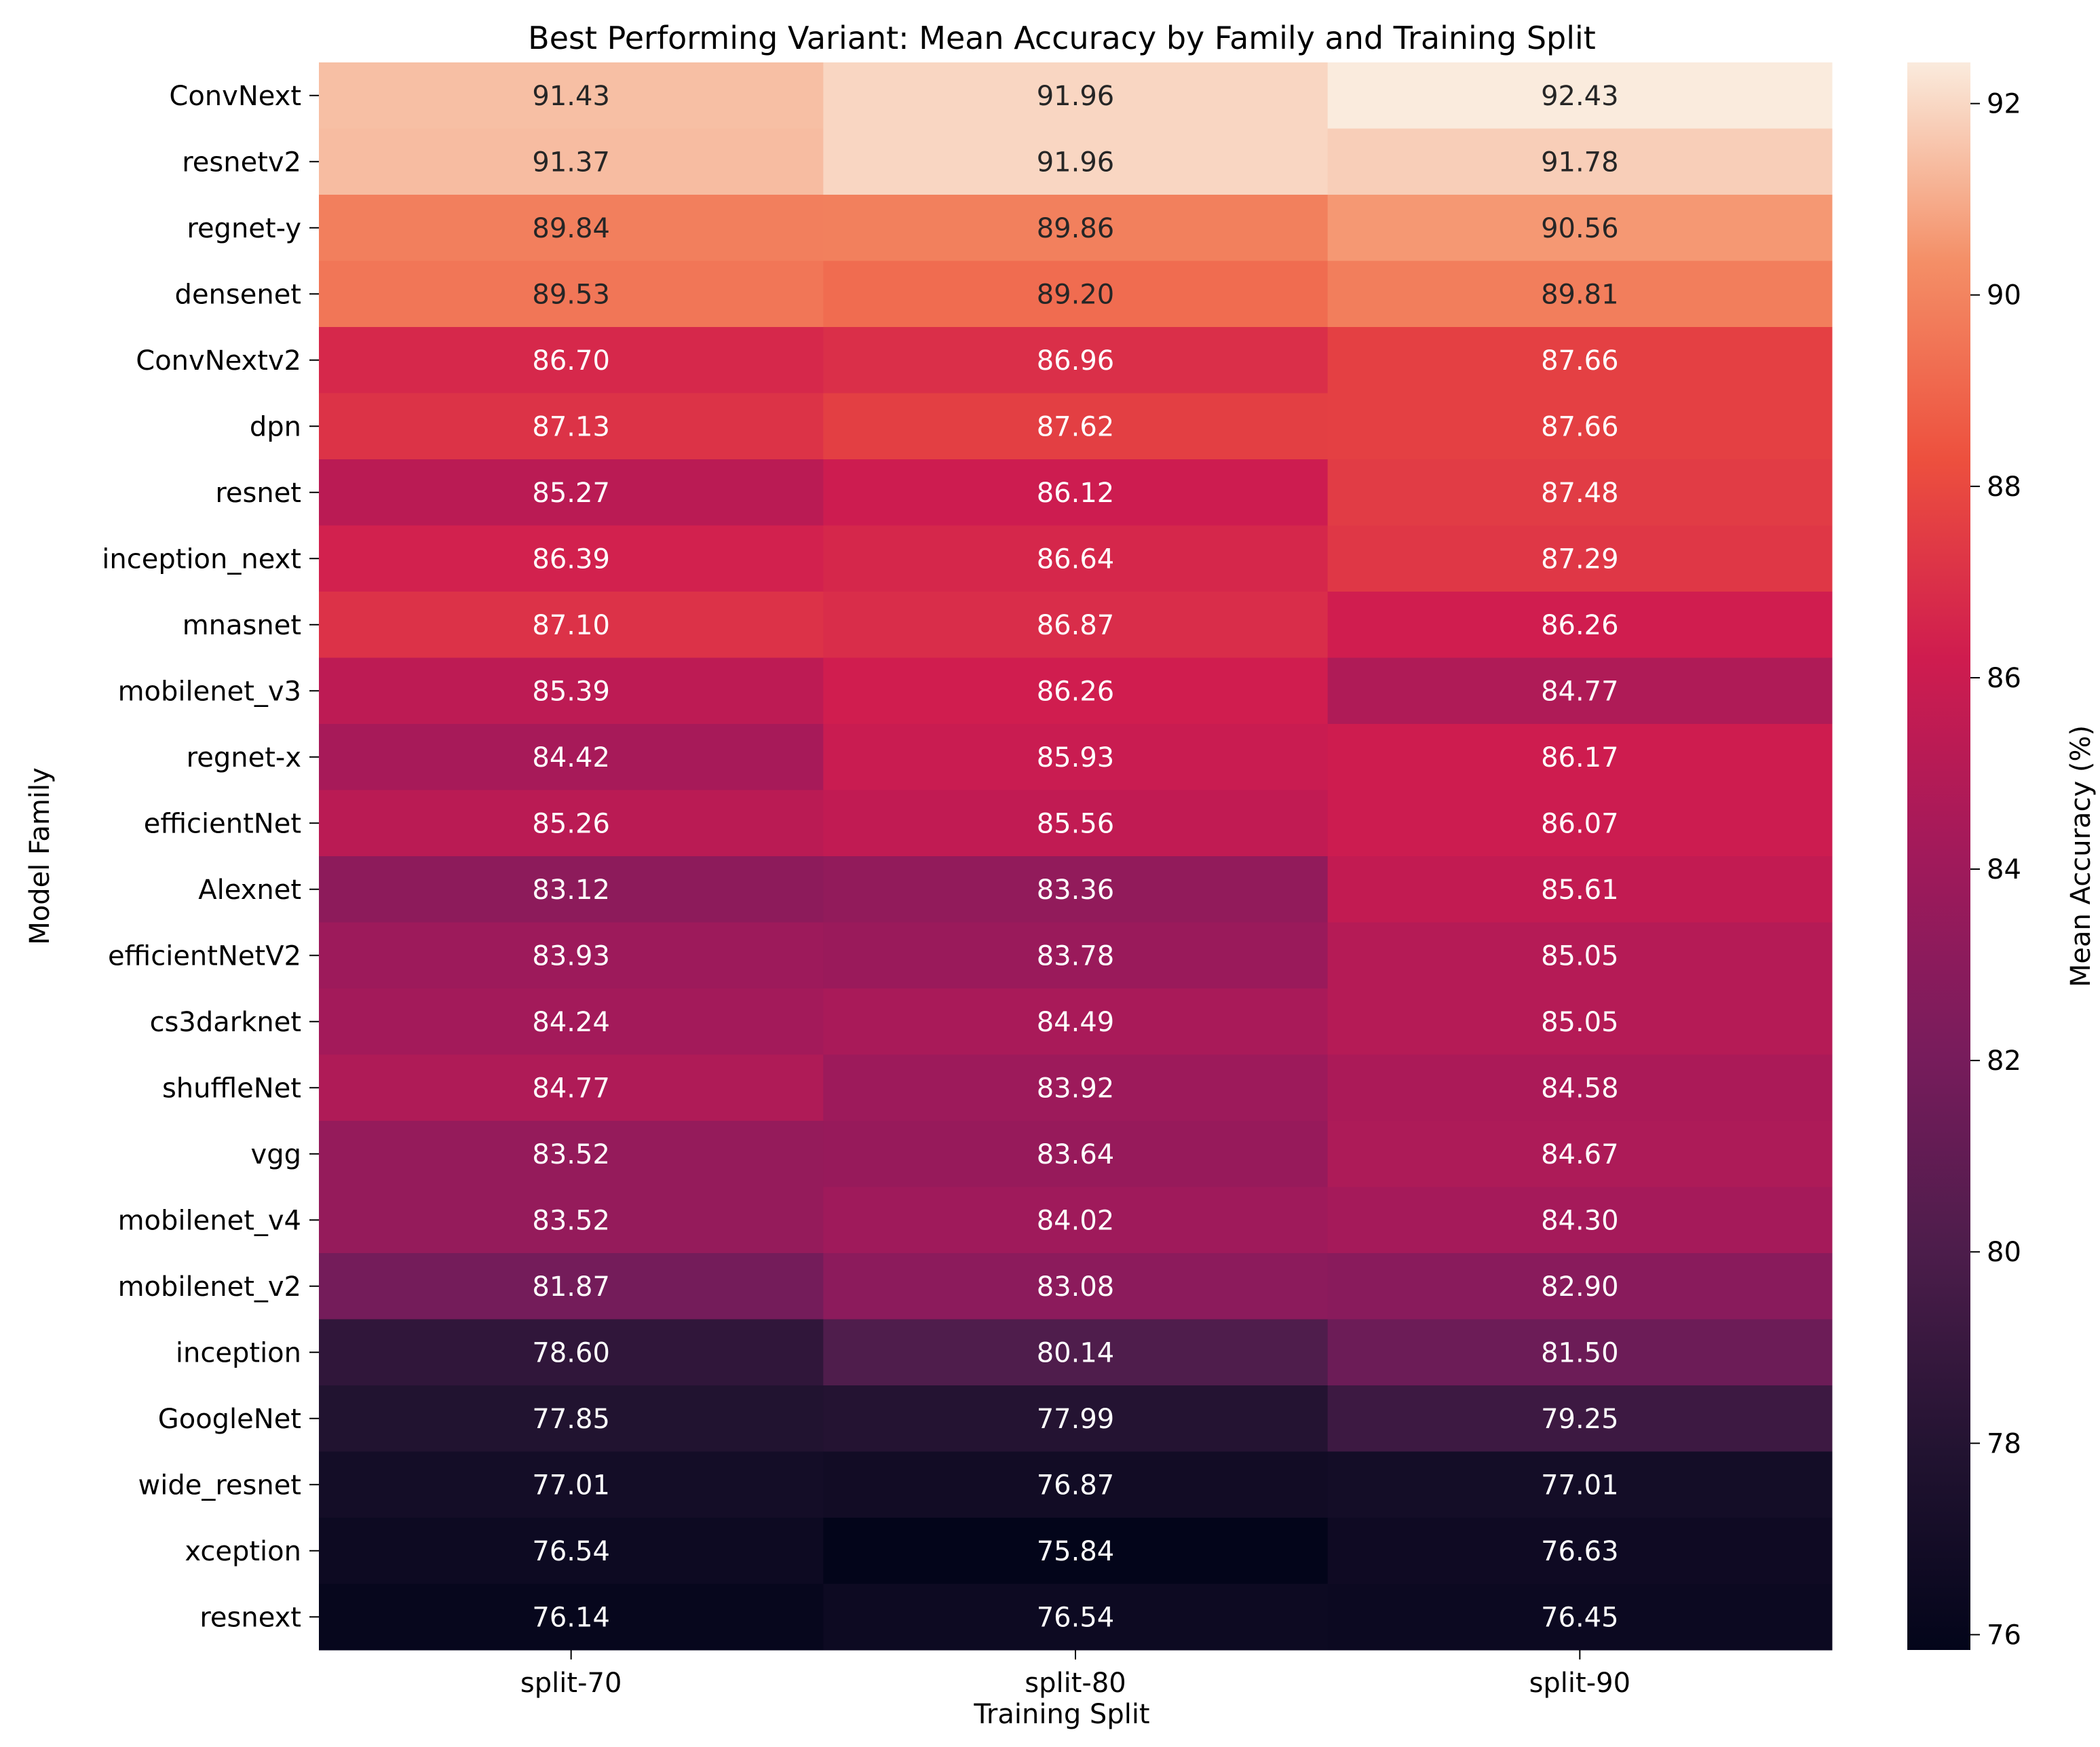 The image size is (2100, 1747). Describe the element at coordinates (571, 294) in the screenshot. I see `cell-value-label: 89.53` at that location.